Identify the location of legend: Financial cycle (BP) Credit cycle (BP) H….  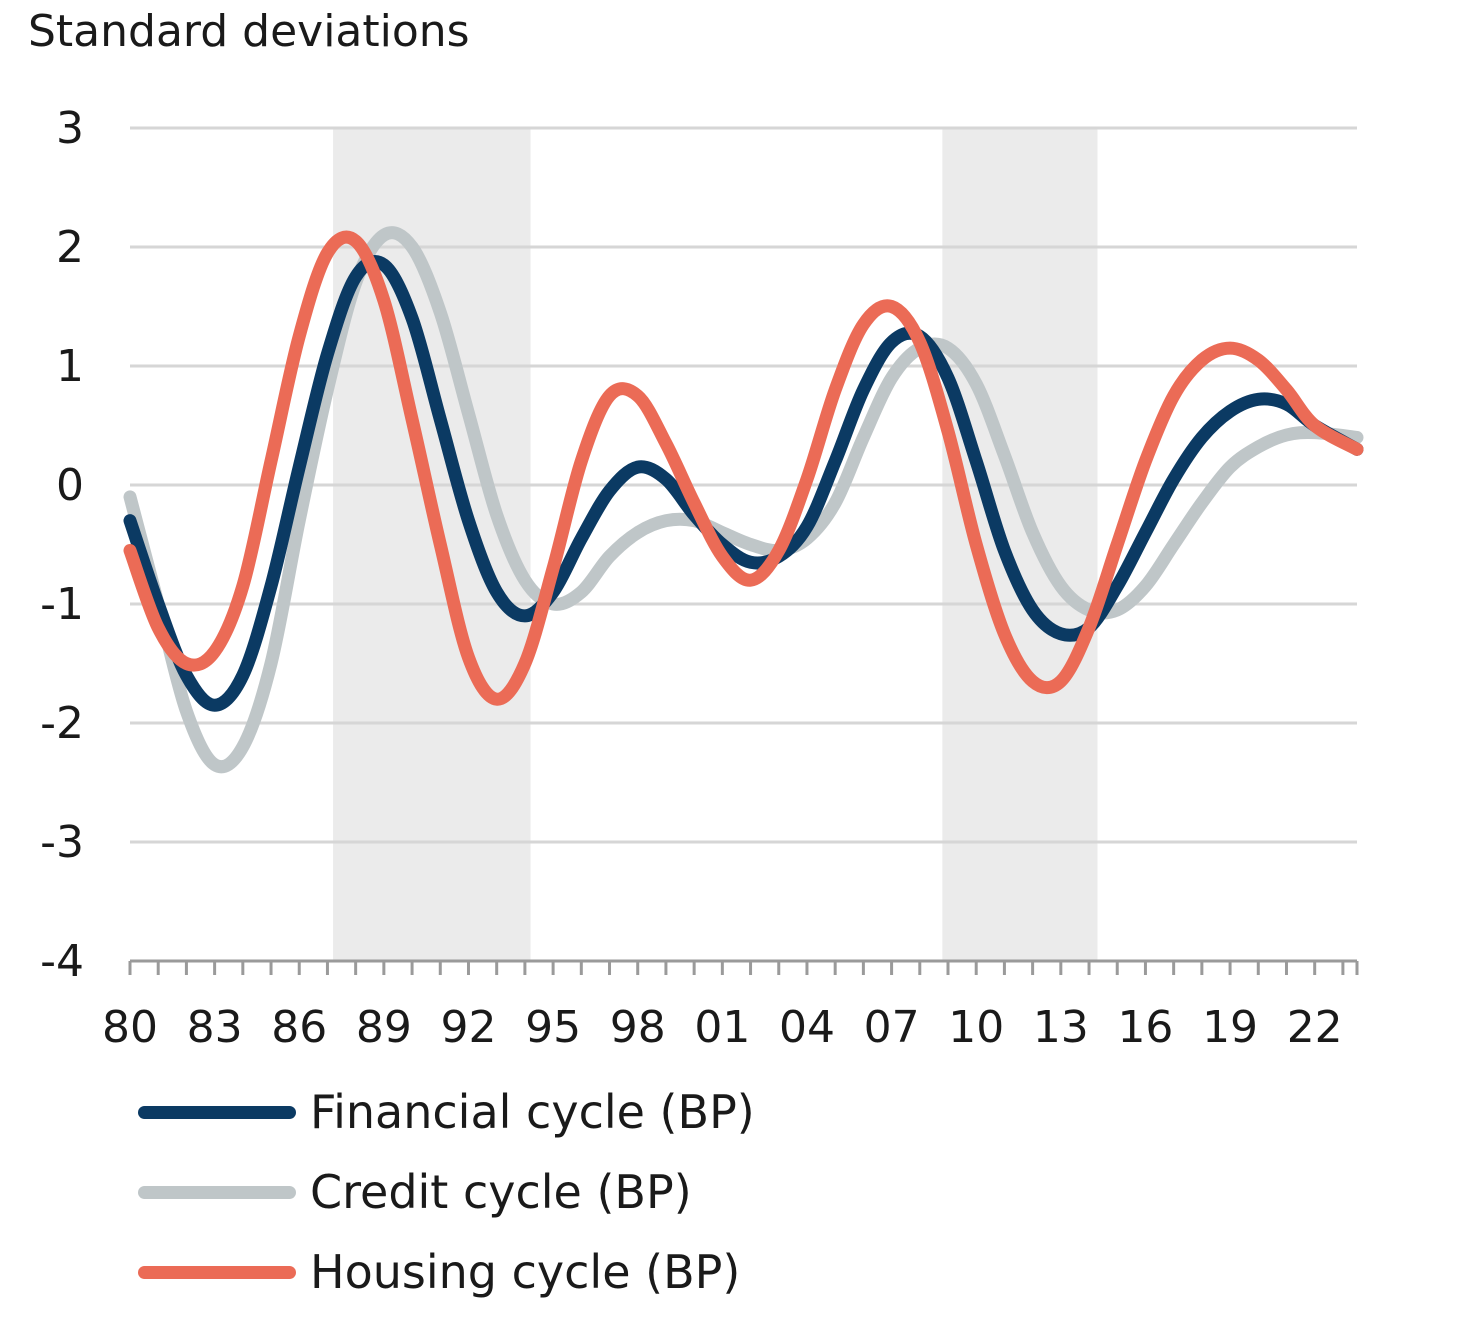
(446, 1192).